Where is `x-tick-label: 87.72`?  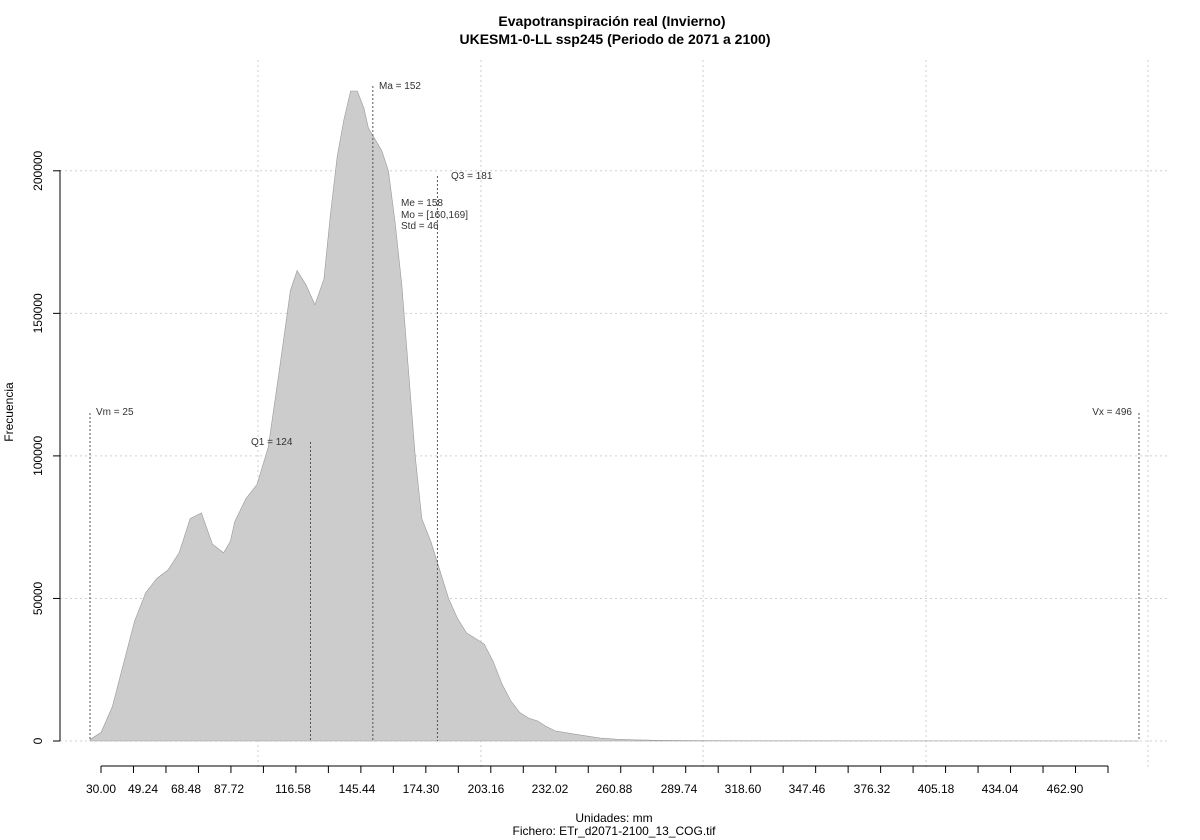
x-tick-label: 87.72 is located at coordinates (229, 789).